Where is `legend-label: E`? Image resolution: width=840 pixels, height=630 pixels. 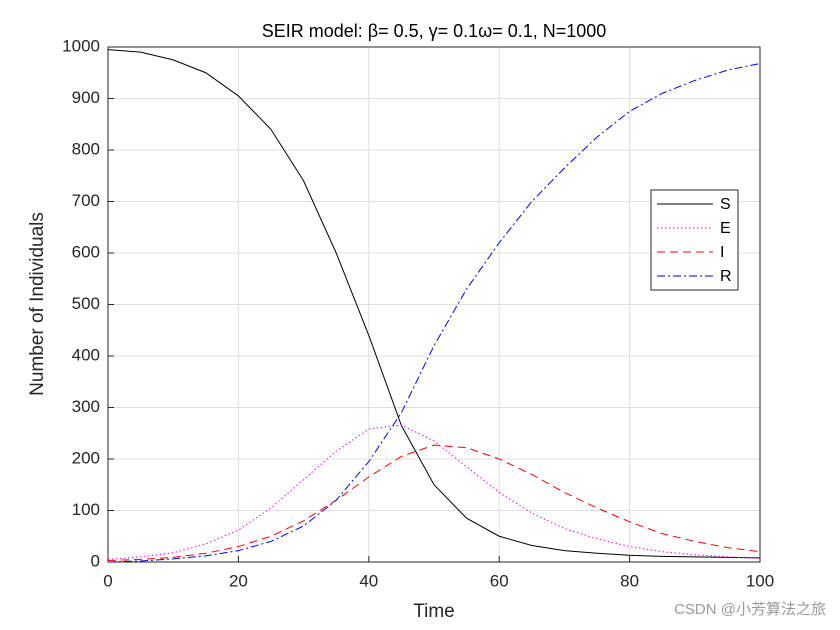 legend-label: E is located at coordinates (725, 228).